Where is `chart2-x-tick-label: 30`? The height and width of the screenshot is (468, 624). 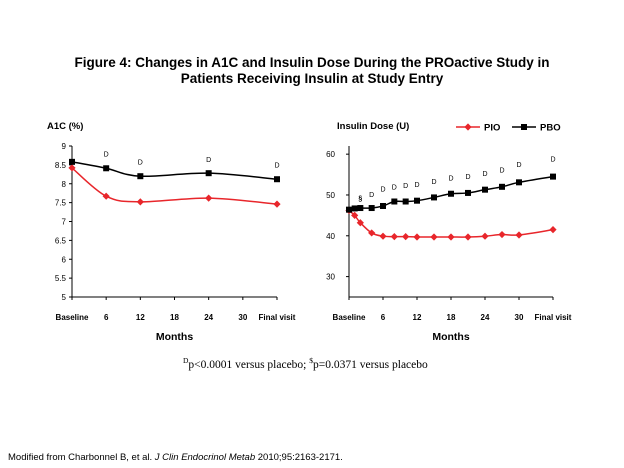
chart2-x-tick-label: 30 is located at coordinates (519, 317).